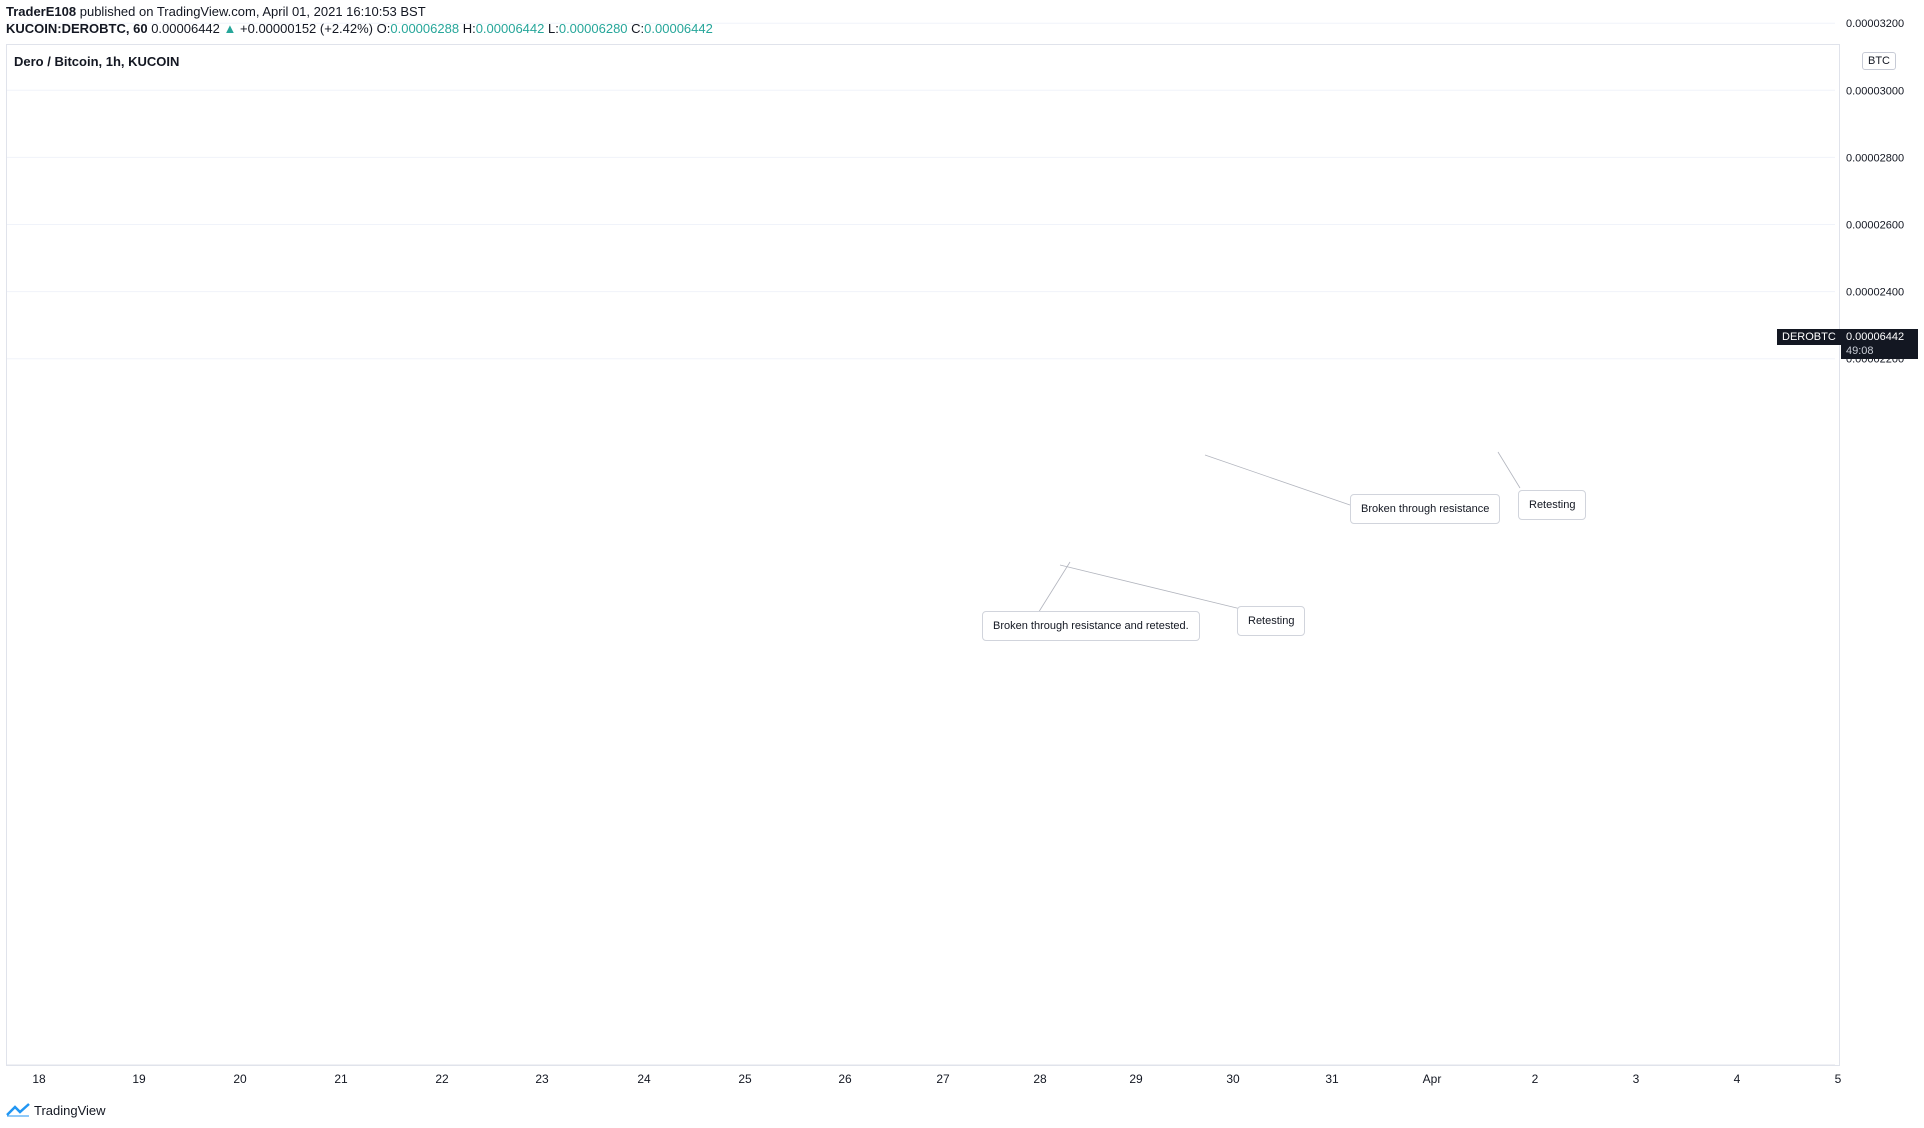 Image resolution: width=1924 pixels, height=1128 pixels. What do you see at coordinates (553, 28) in the screenshot?
I see `low-label: L:` at bounding box center [553, 28].